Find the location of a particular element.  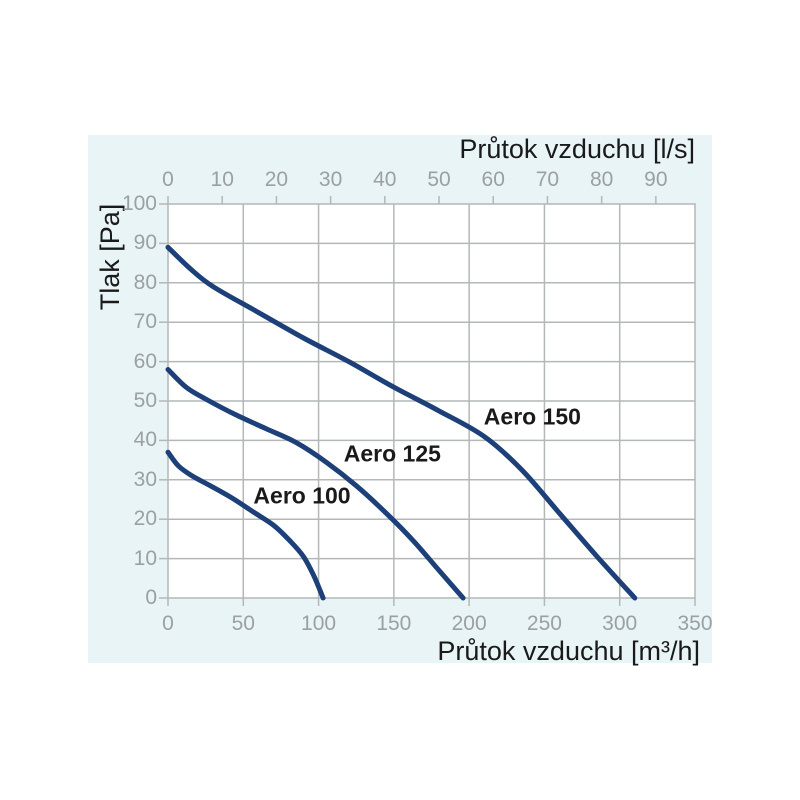

top-axis-tick-label: 40 is located at coordinates (385, 179).